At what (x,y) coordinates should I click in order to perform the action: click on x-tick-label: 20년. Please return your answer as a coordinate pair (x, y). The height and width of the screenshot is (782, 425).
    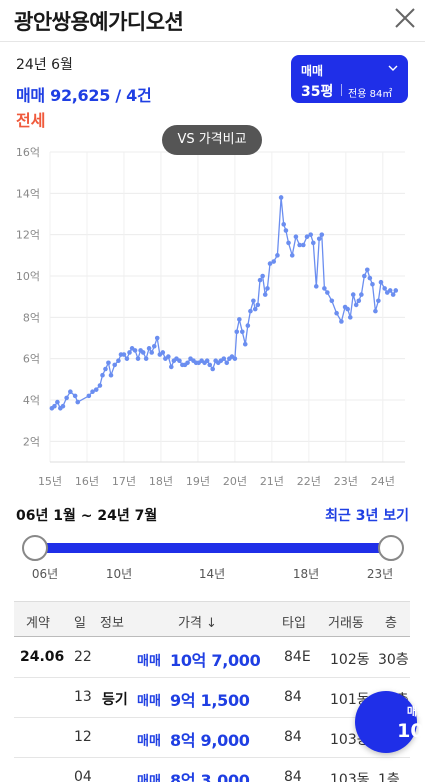
    Looking at the image, I should click on (235, 481).